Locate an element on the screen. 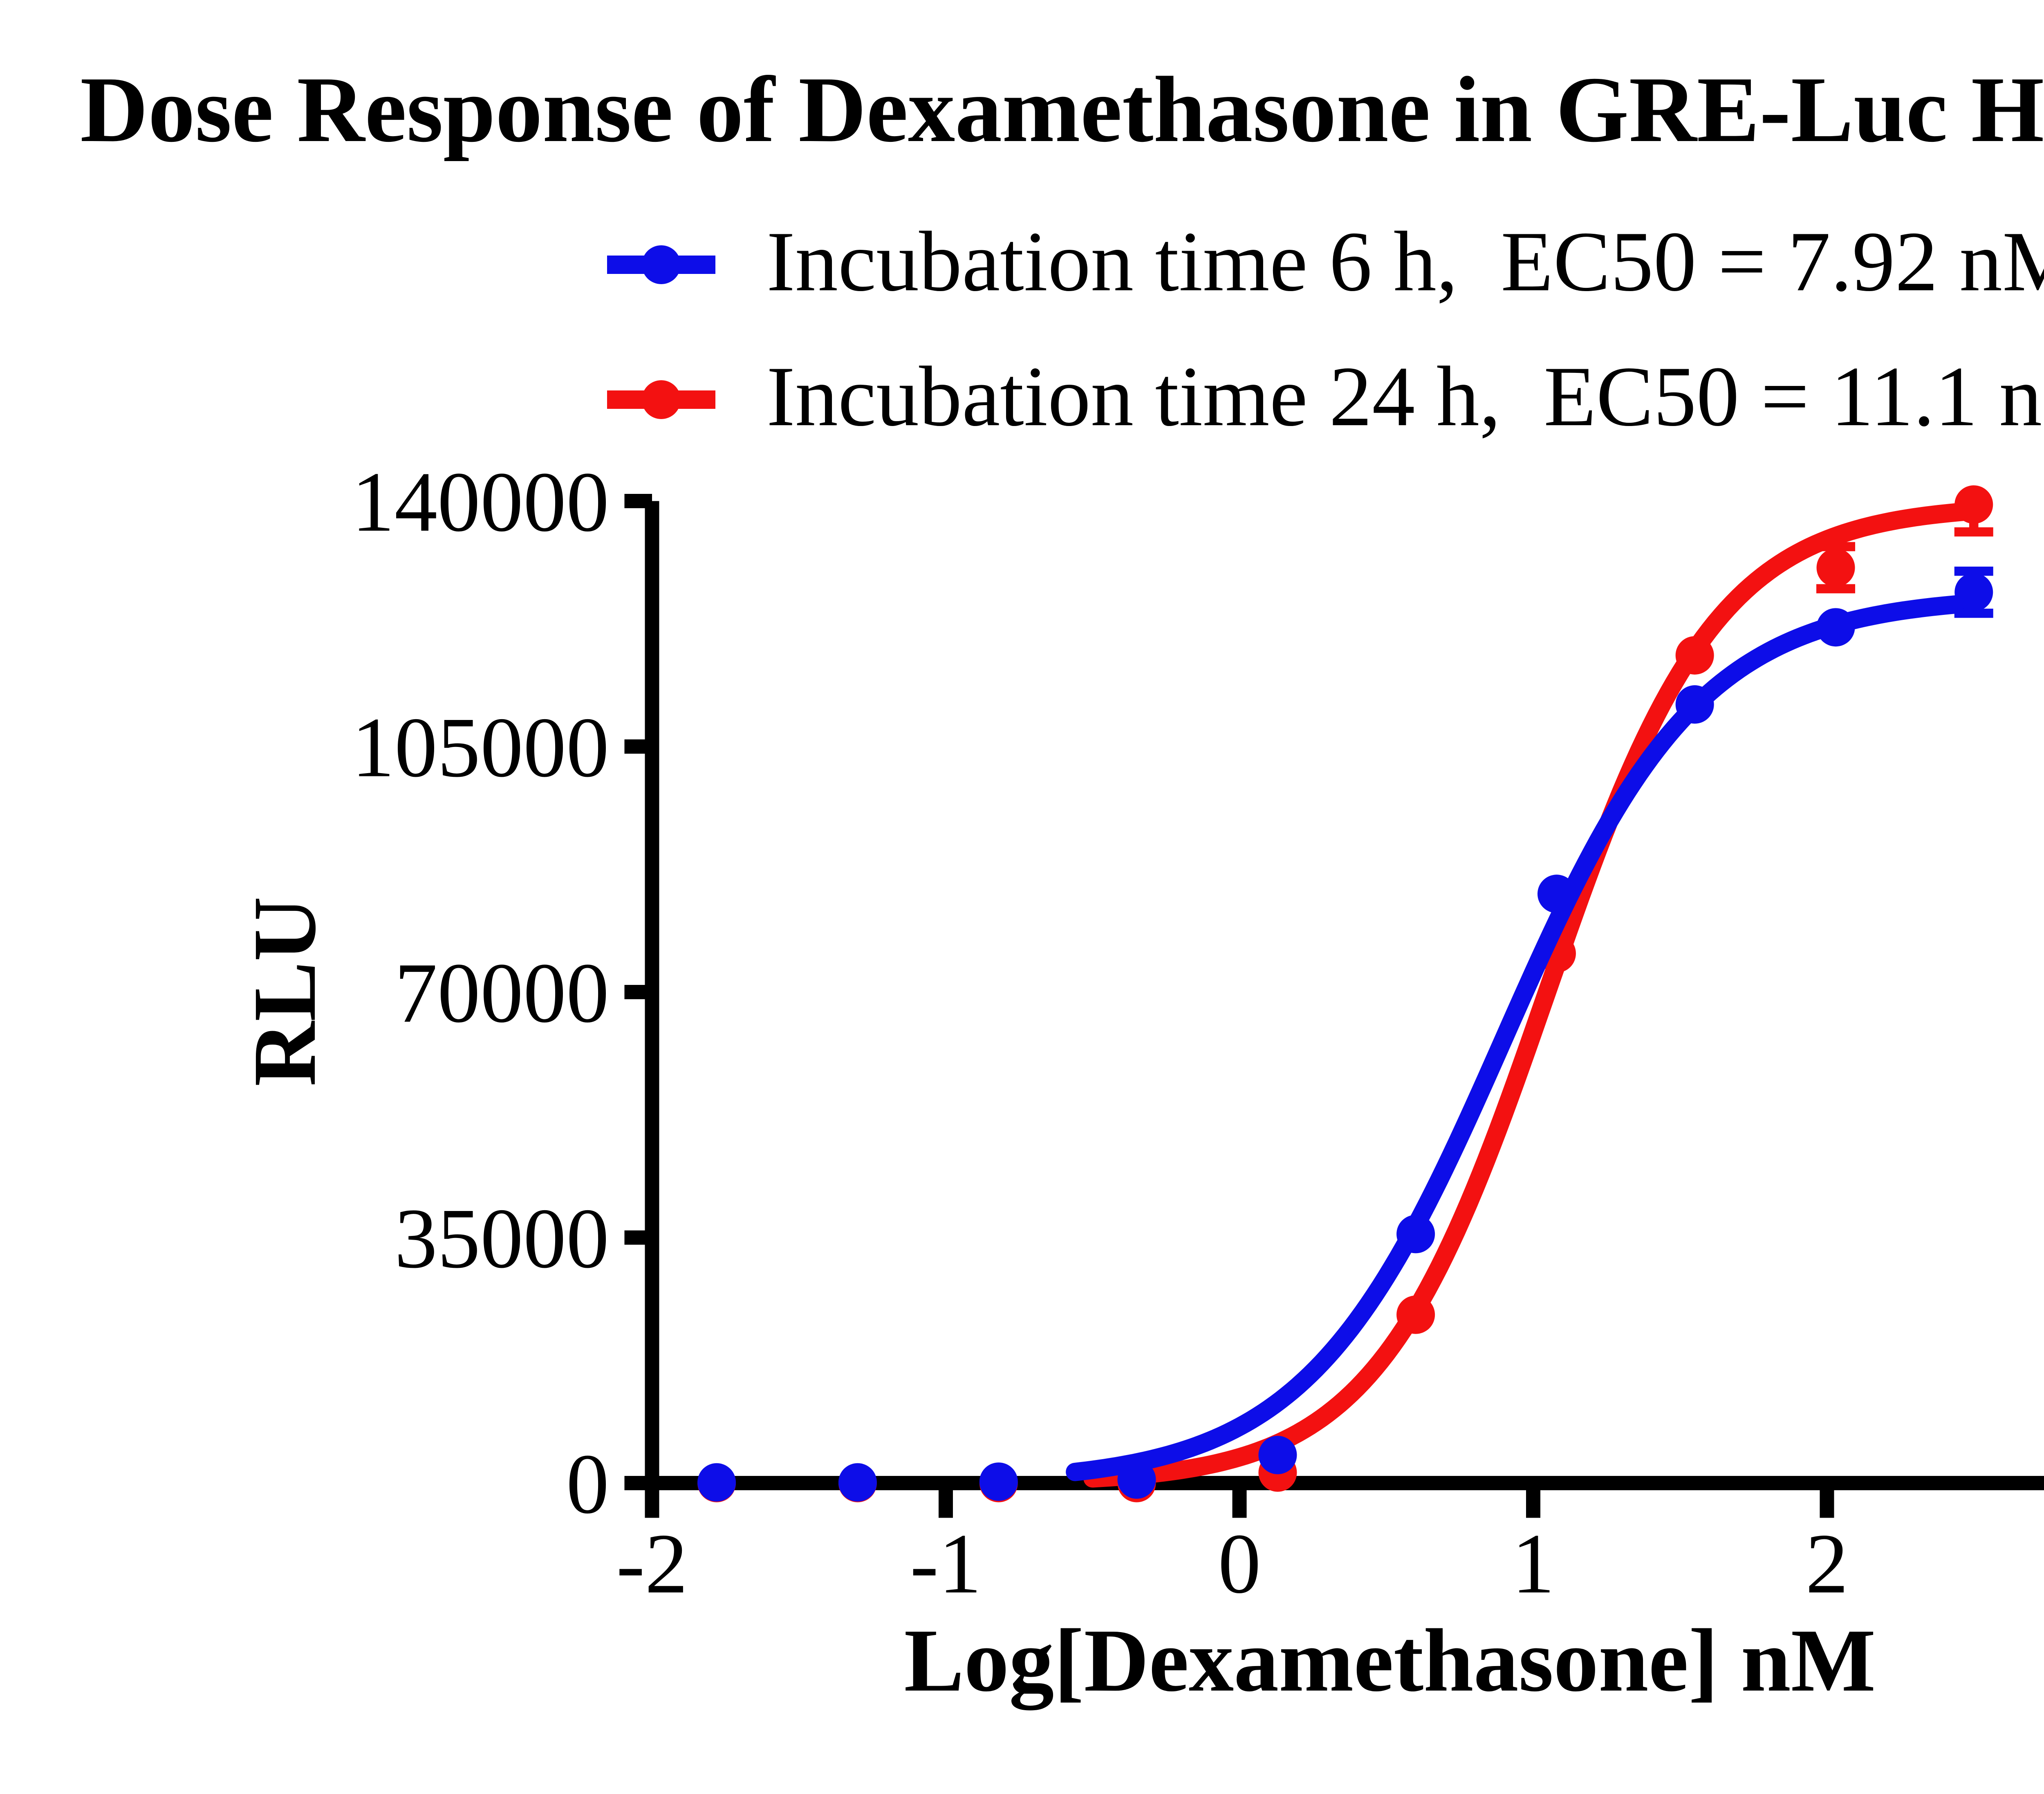  legend-item-6h: Incubation time 6 h, EC50 = 7.92 nM is located at coordinates (1325, 264).